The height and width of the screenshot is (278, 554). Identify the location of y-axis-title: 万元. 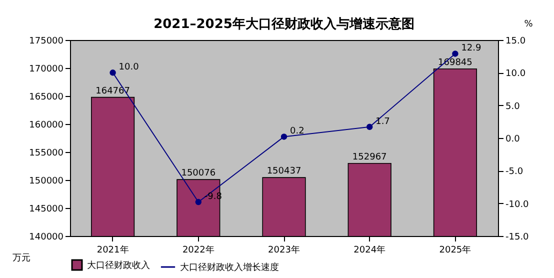
(21, 258).